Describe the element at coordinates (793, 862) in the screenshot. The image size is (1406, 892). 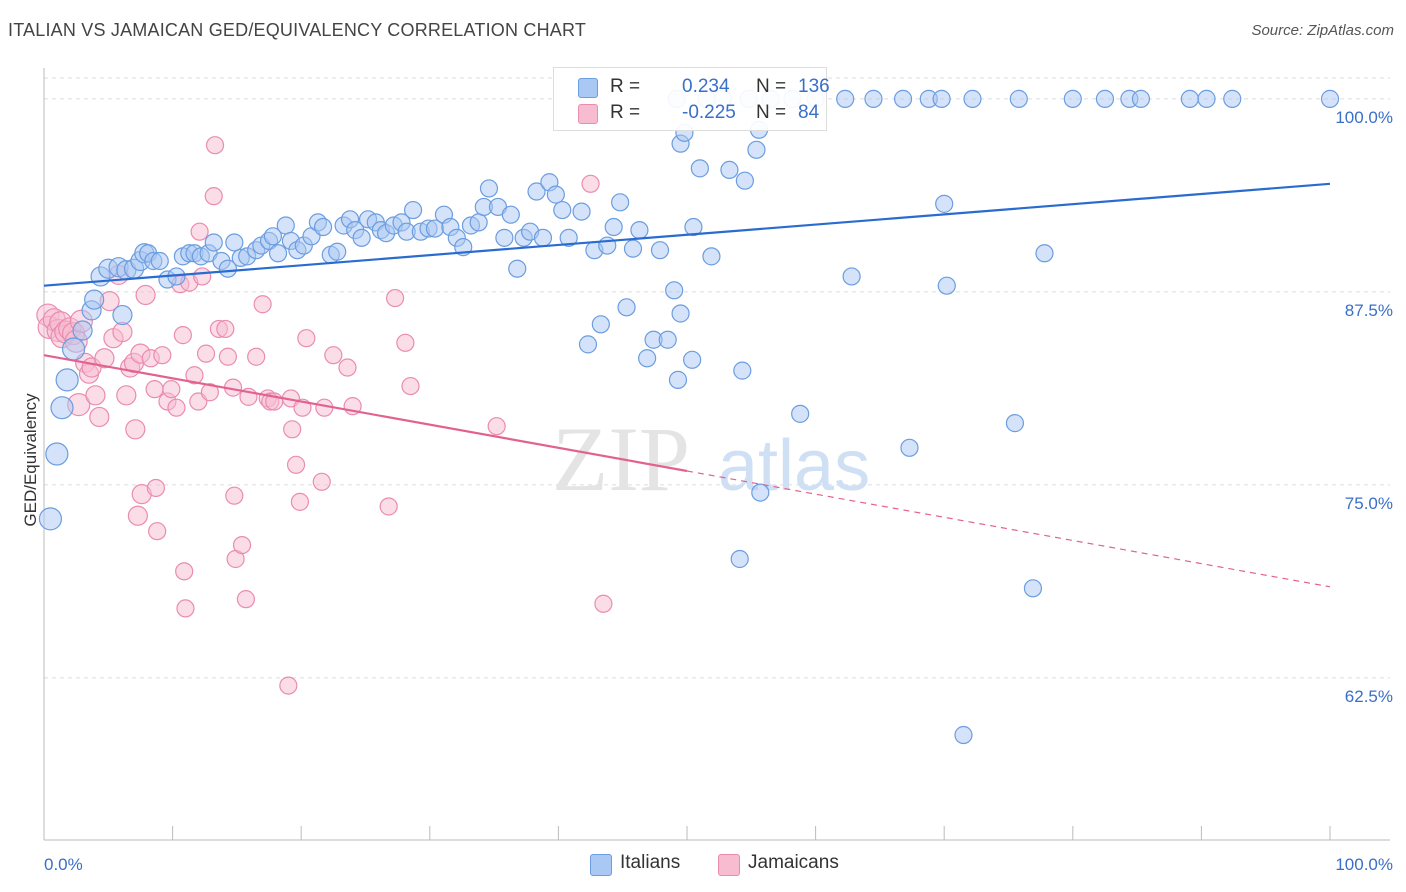
I see `bottom-jamaicans-label: Jamaicans` at that location.